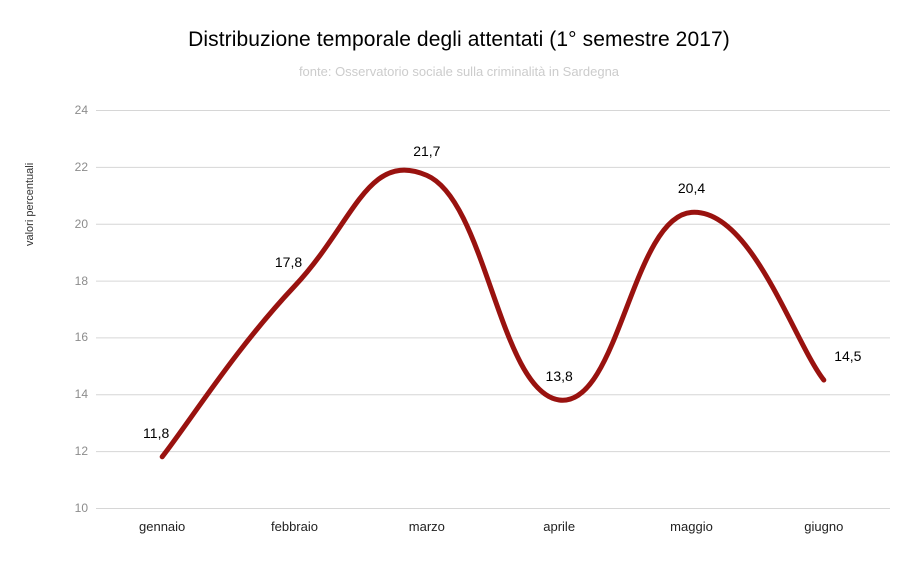  I want to click on data-point-label-giugno: 14,5, so click(848, 356).